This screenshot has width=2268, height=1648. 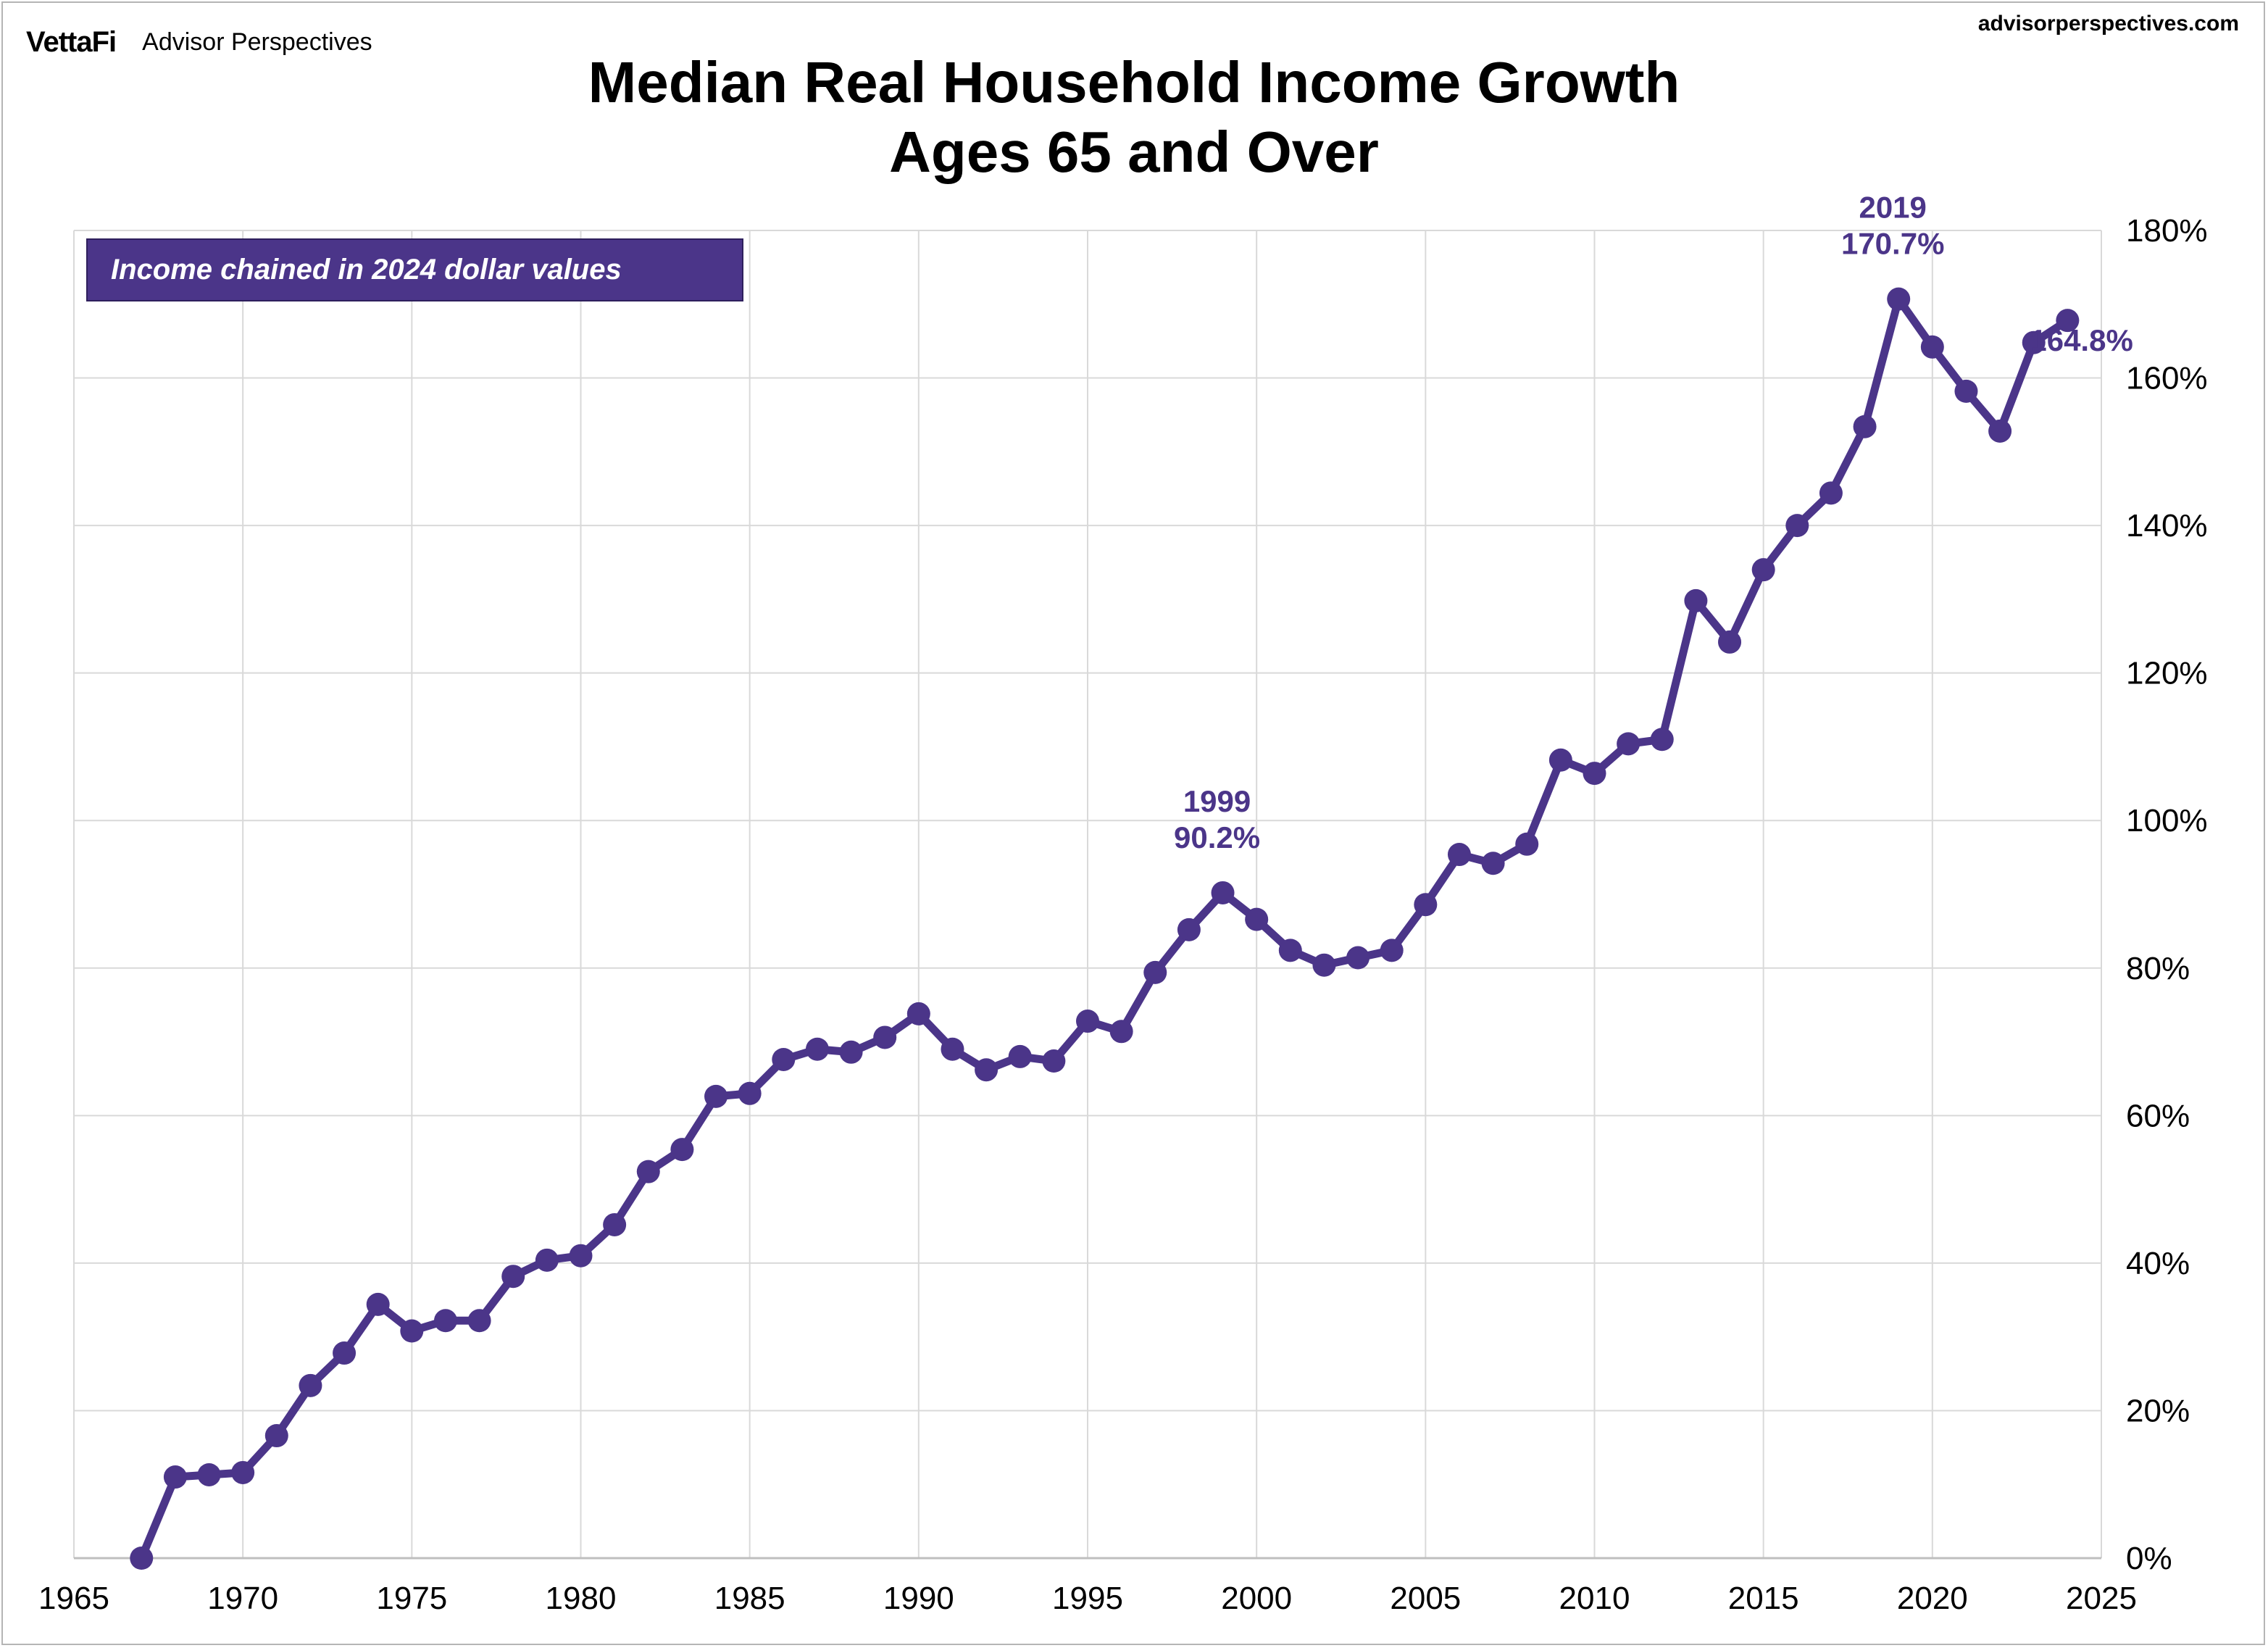 What do you see at coordinates (1892, 208) in the screenshot?
I see `annotation-year-label: 2019` at bounding box center [1892, 208].